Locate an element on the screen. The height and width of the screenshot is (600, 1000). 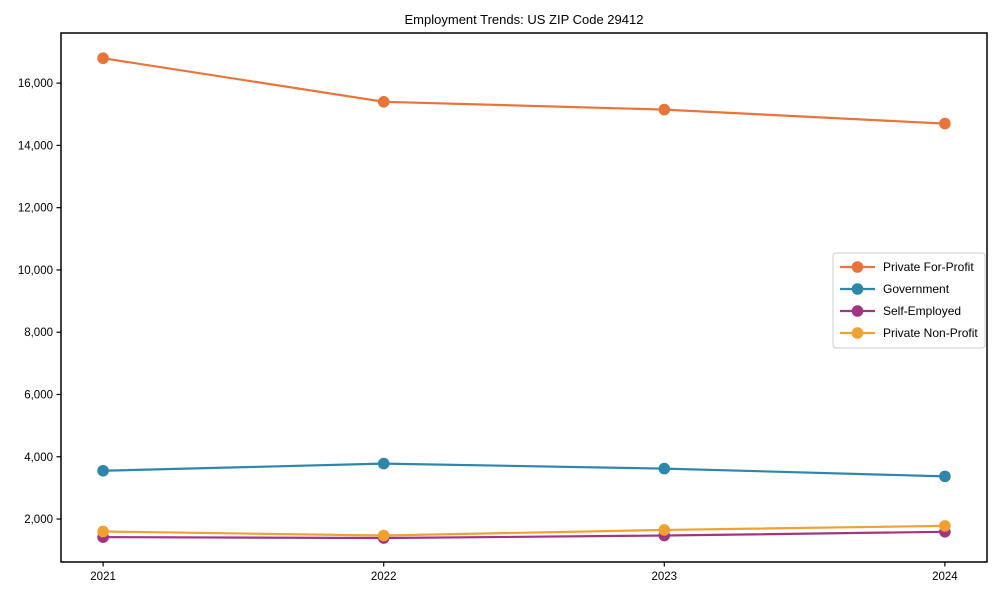
y-tick-label: 12,000 is located at coordinates (35, 209).